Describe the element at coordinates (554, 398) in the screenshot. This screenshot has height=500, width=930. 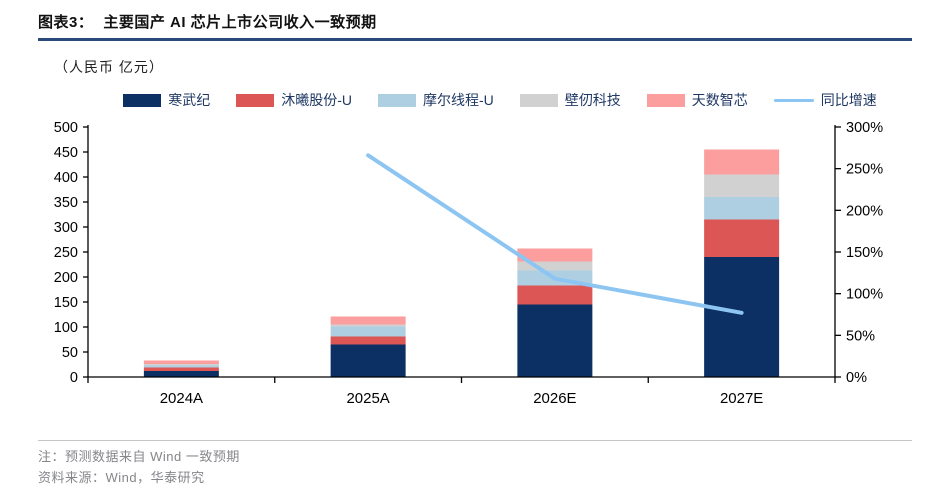
I see `x-axis-category-label: 2026E` at that location.